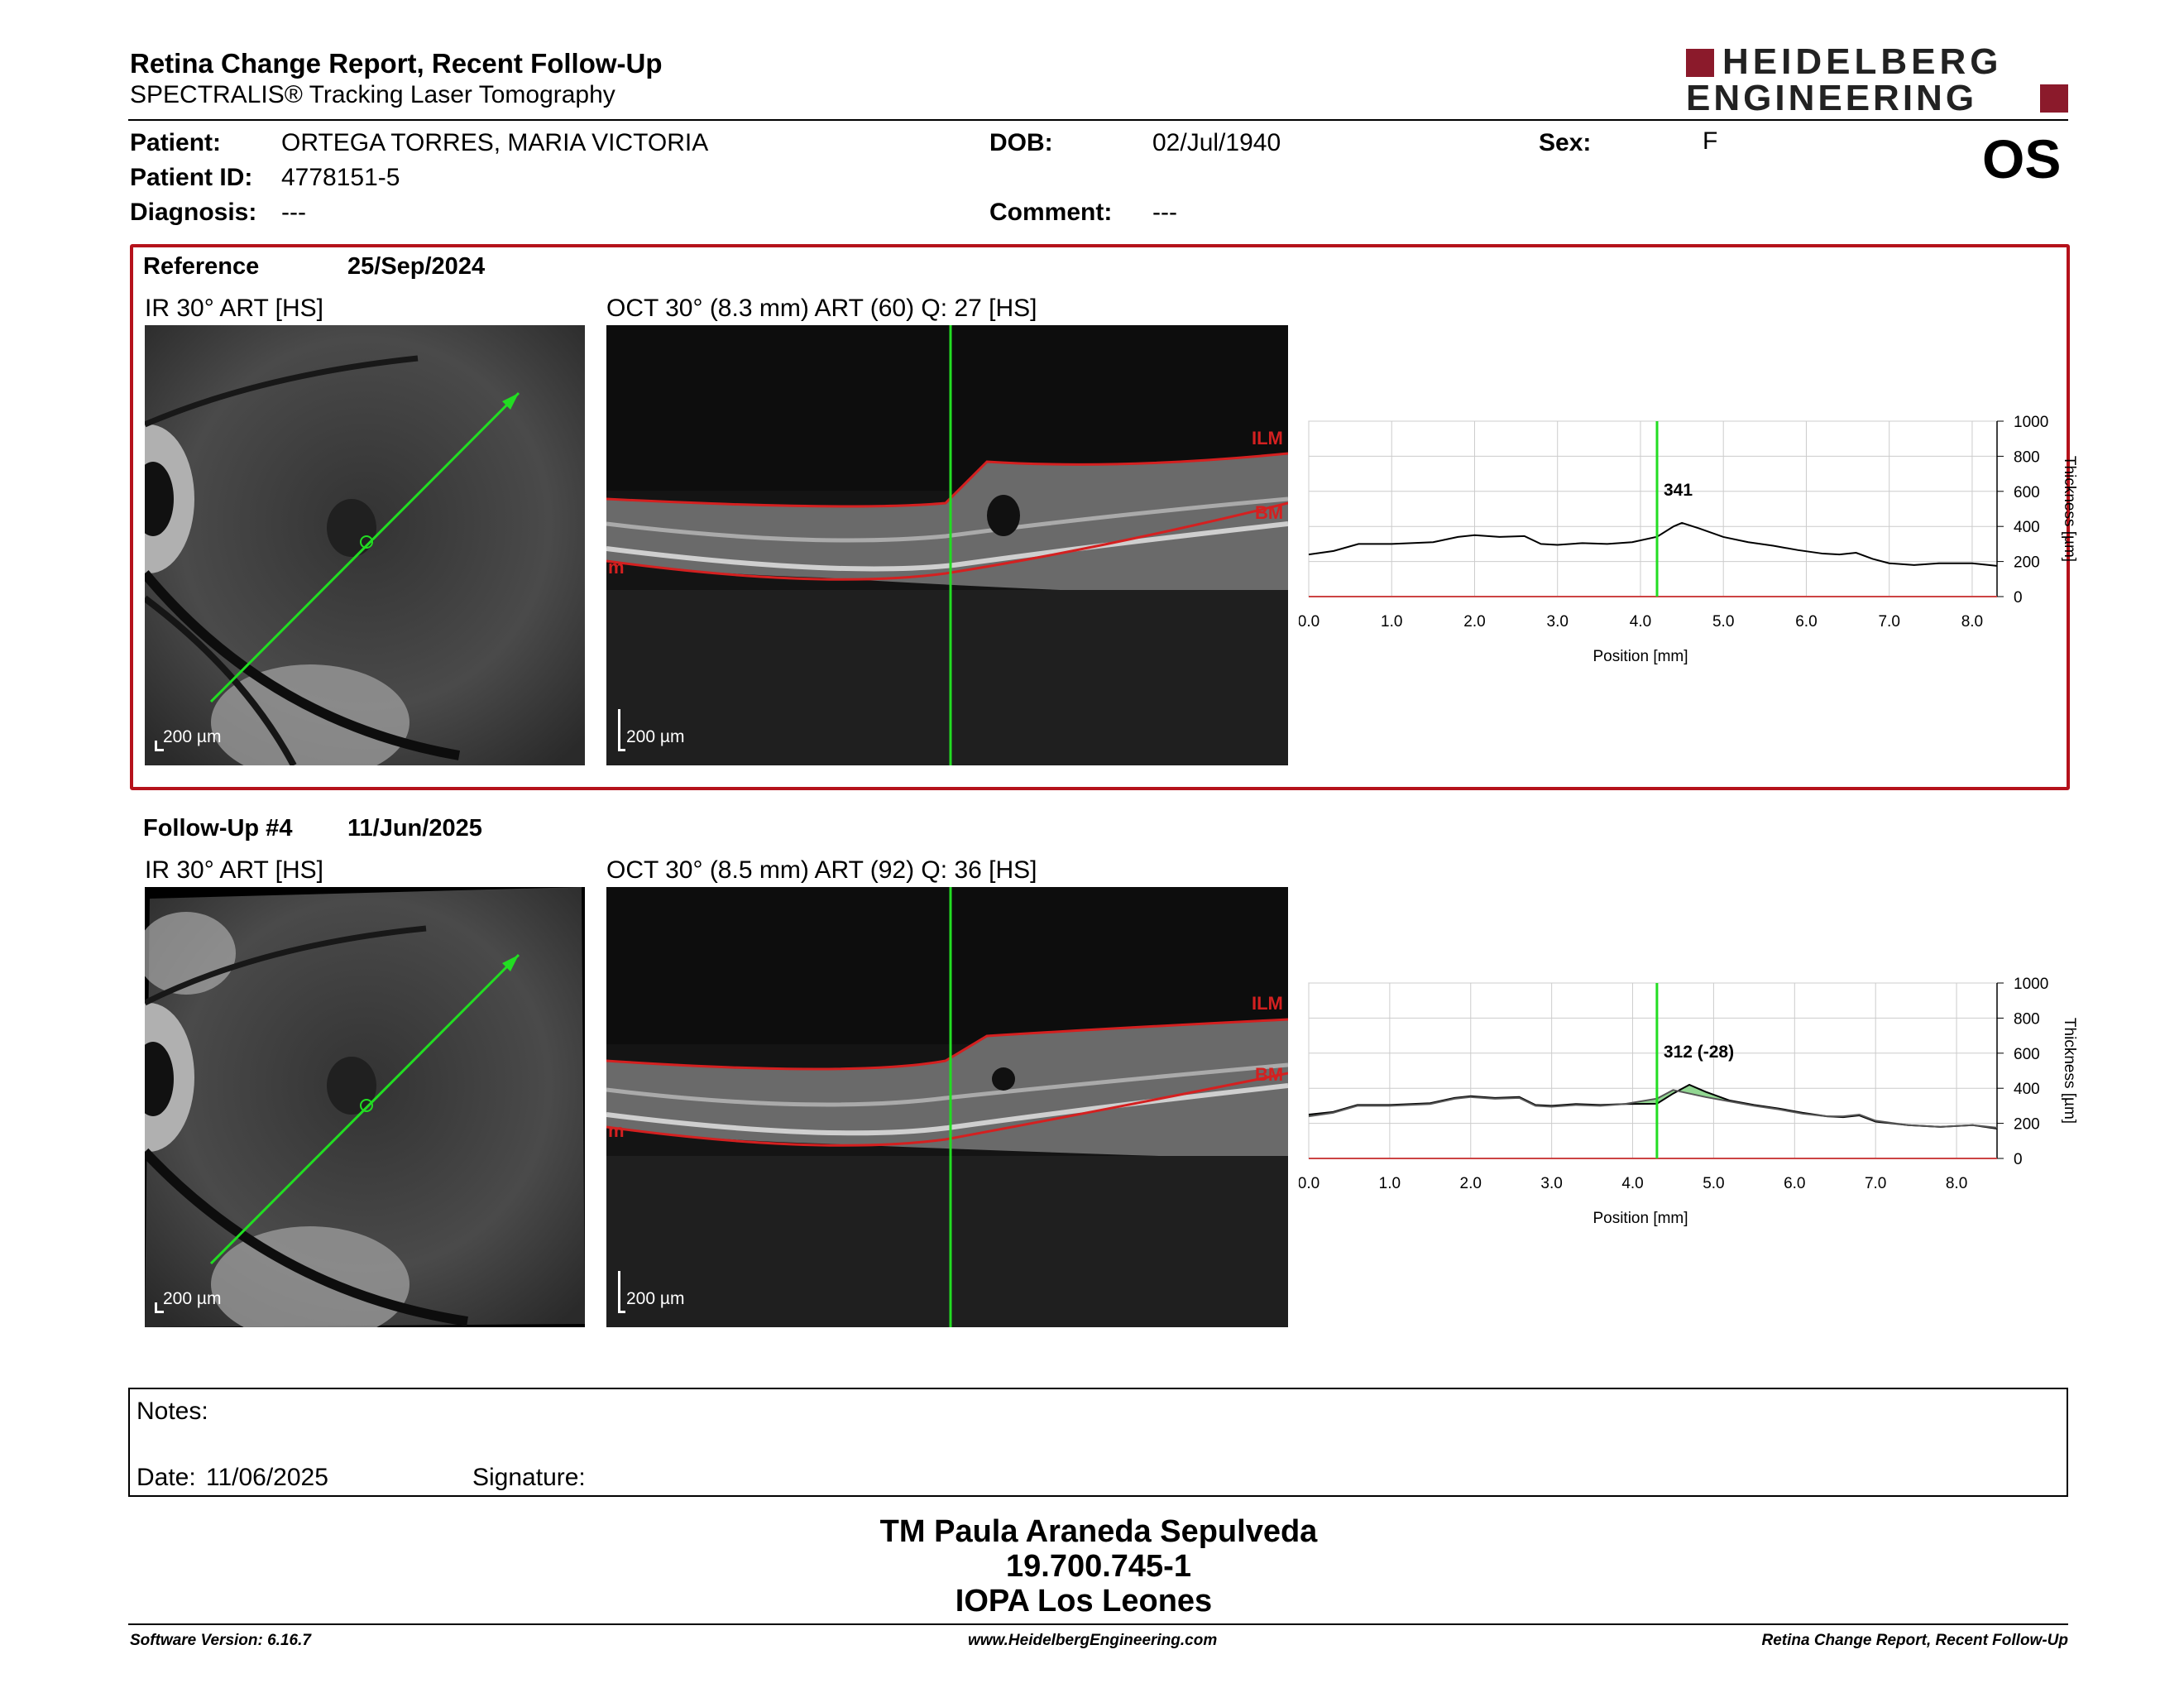  Describe the element at coordinates (1098, 1442) in the screenshot. I see `notes-box: Notes: Date: 11/06/2025 Signature:` at that location.